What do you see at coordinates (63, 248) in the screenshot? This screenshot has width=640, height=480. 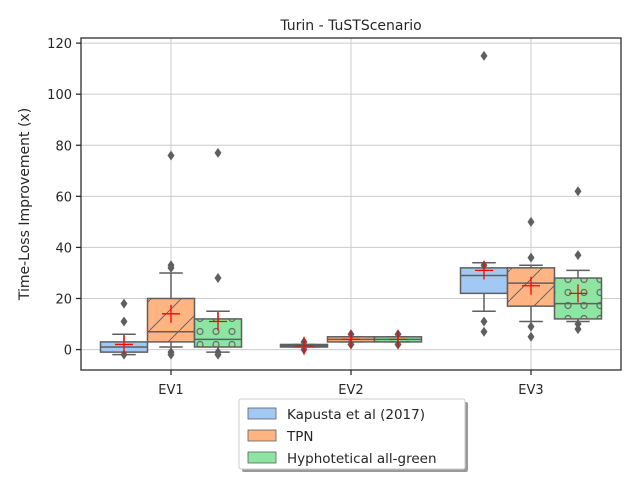 I see `y-tick-label: 40` at bounding box center [63, 248].